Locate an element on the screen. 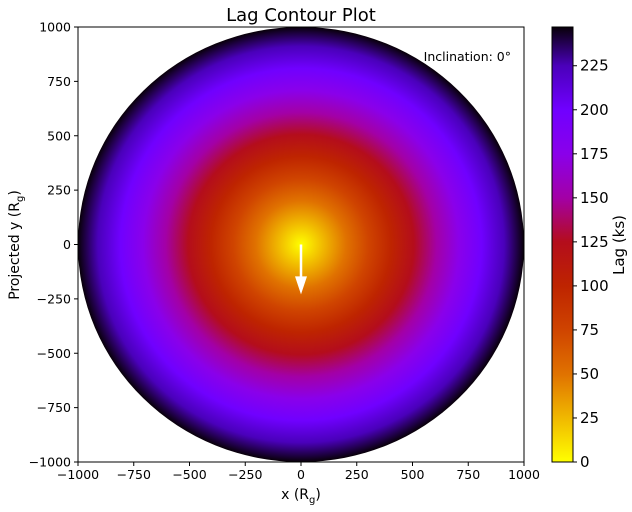 The height and width of the screenshot is (512, 632). y-tick-label: 750 is located at coordinates (59, 81).